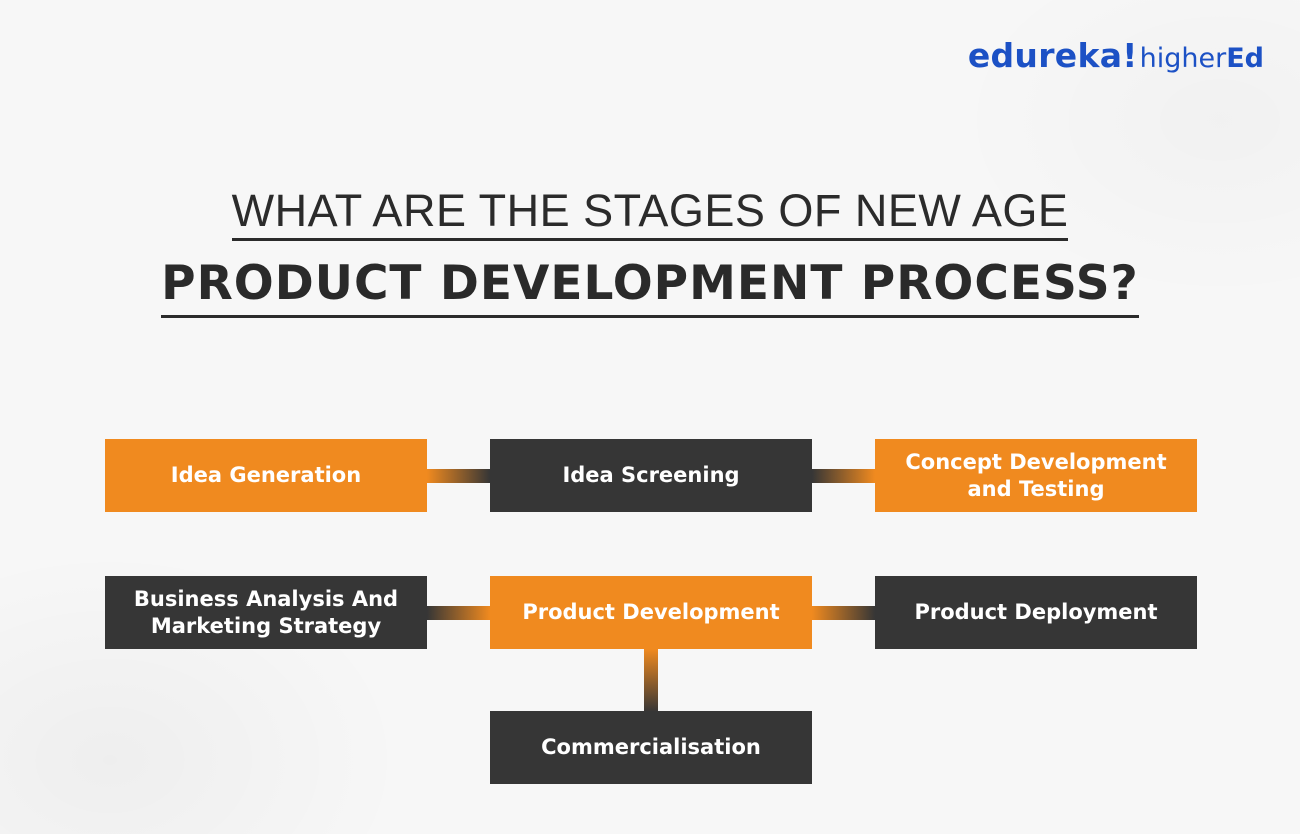  I want to click on connector-business-to-product-development, so click(458, 613).